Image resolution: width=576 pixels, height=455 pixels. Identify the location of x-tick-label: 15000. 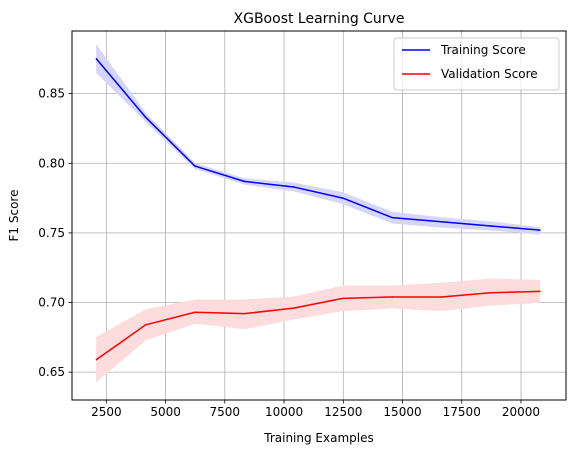
(402, 412).